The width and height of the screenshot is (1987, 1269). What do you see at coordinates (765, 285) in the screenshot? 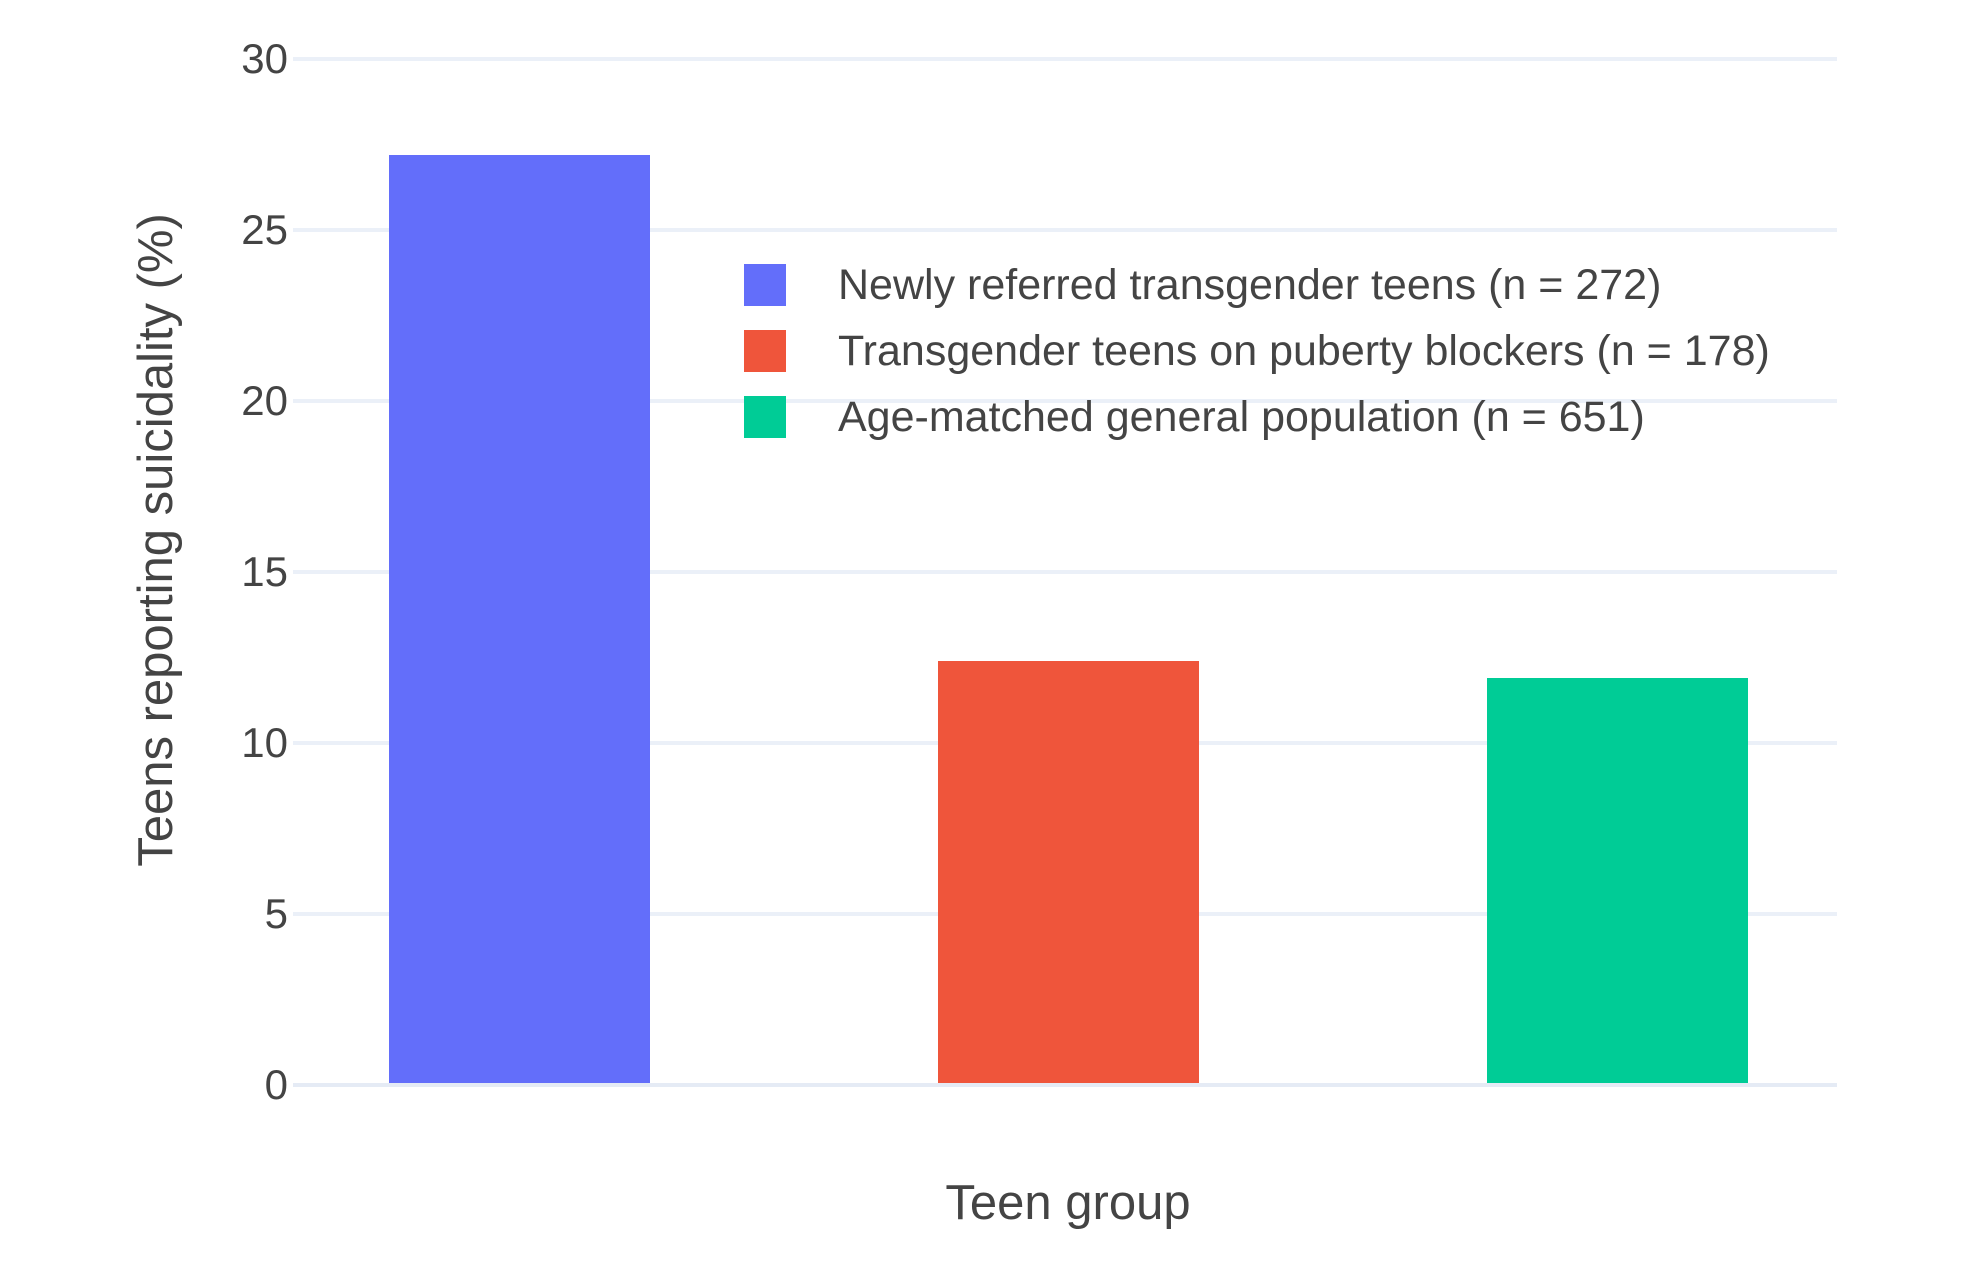
I see `legend-swatch-blue-icon` at bounding box center [765, 285].